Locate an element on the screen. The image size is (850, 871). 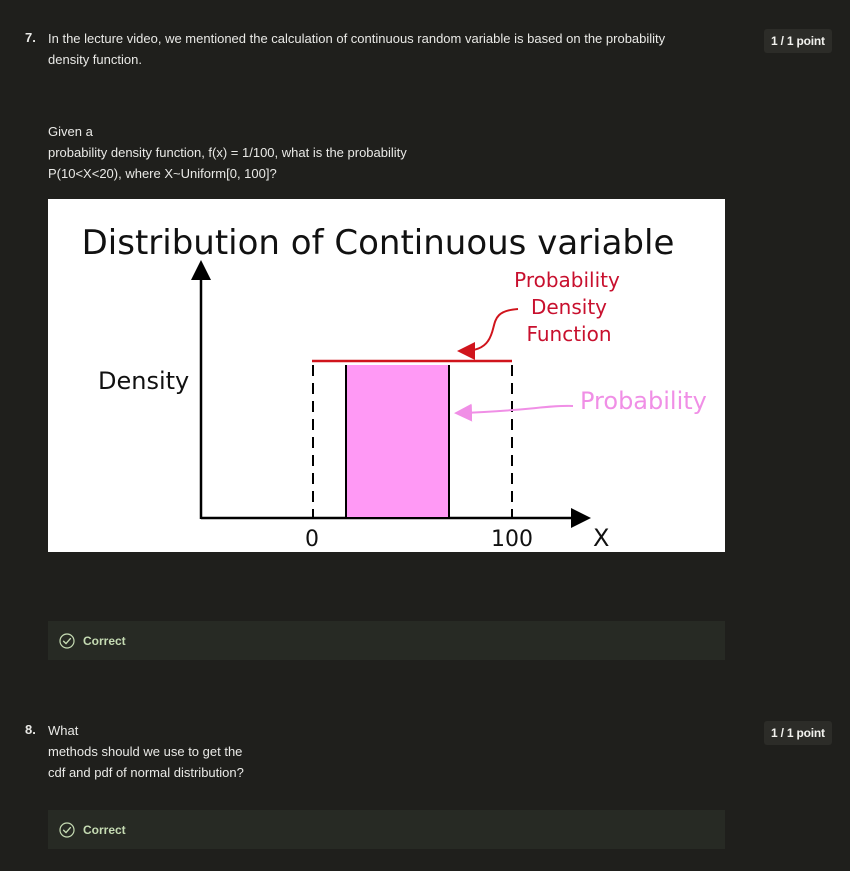
question-number: 8. is located at coordinates (30, 729).